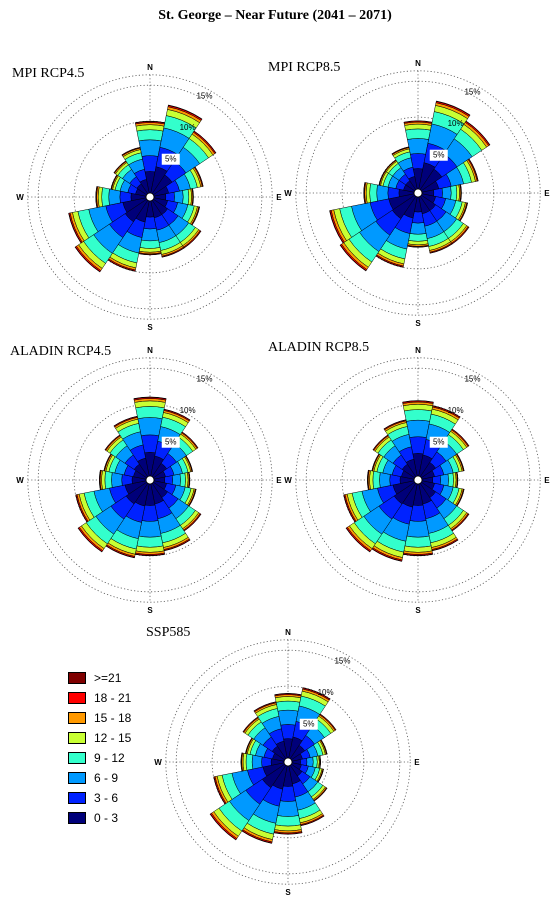 Image resolution: width=550 pixels, height=898 pixels. I want to click on legend-item: 6 - 9, so click(103, 778).